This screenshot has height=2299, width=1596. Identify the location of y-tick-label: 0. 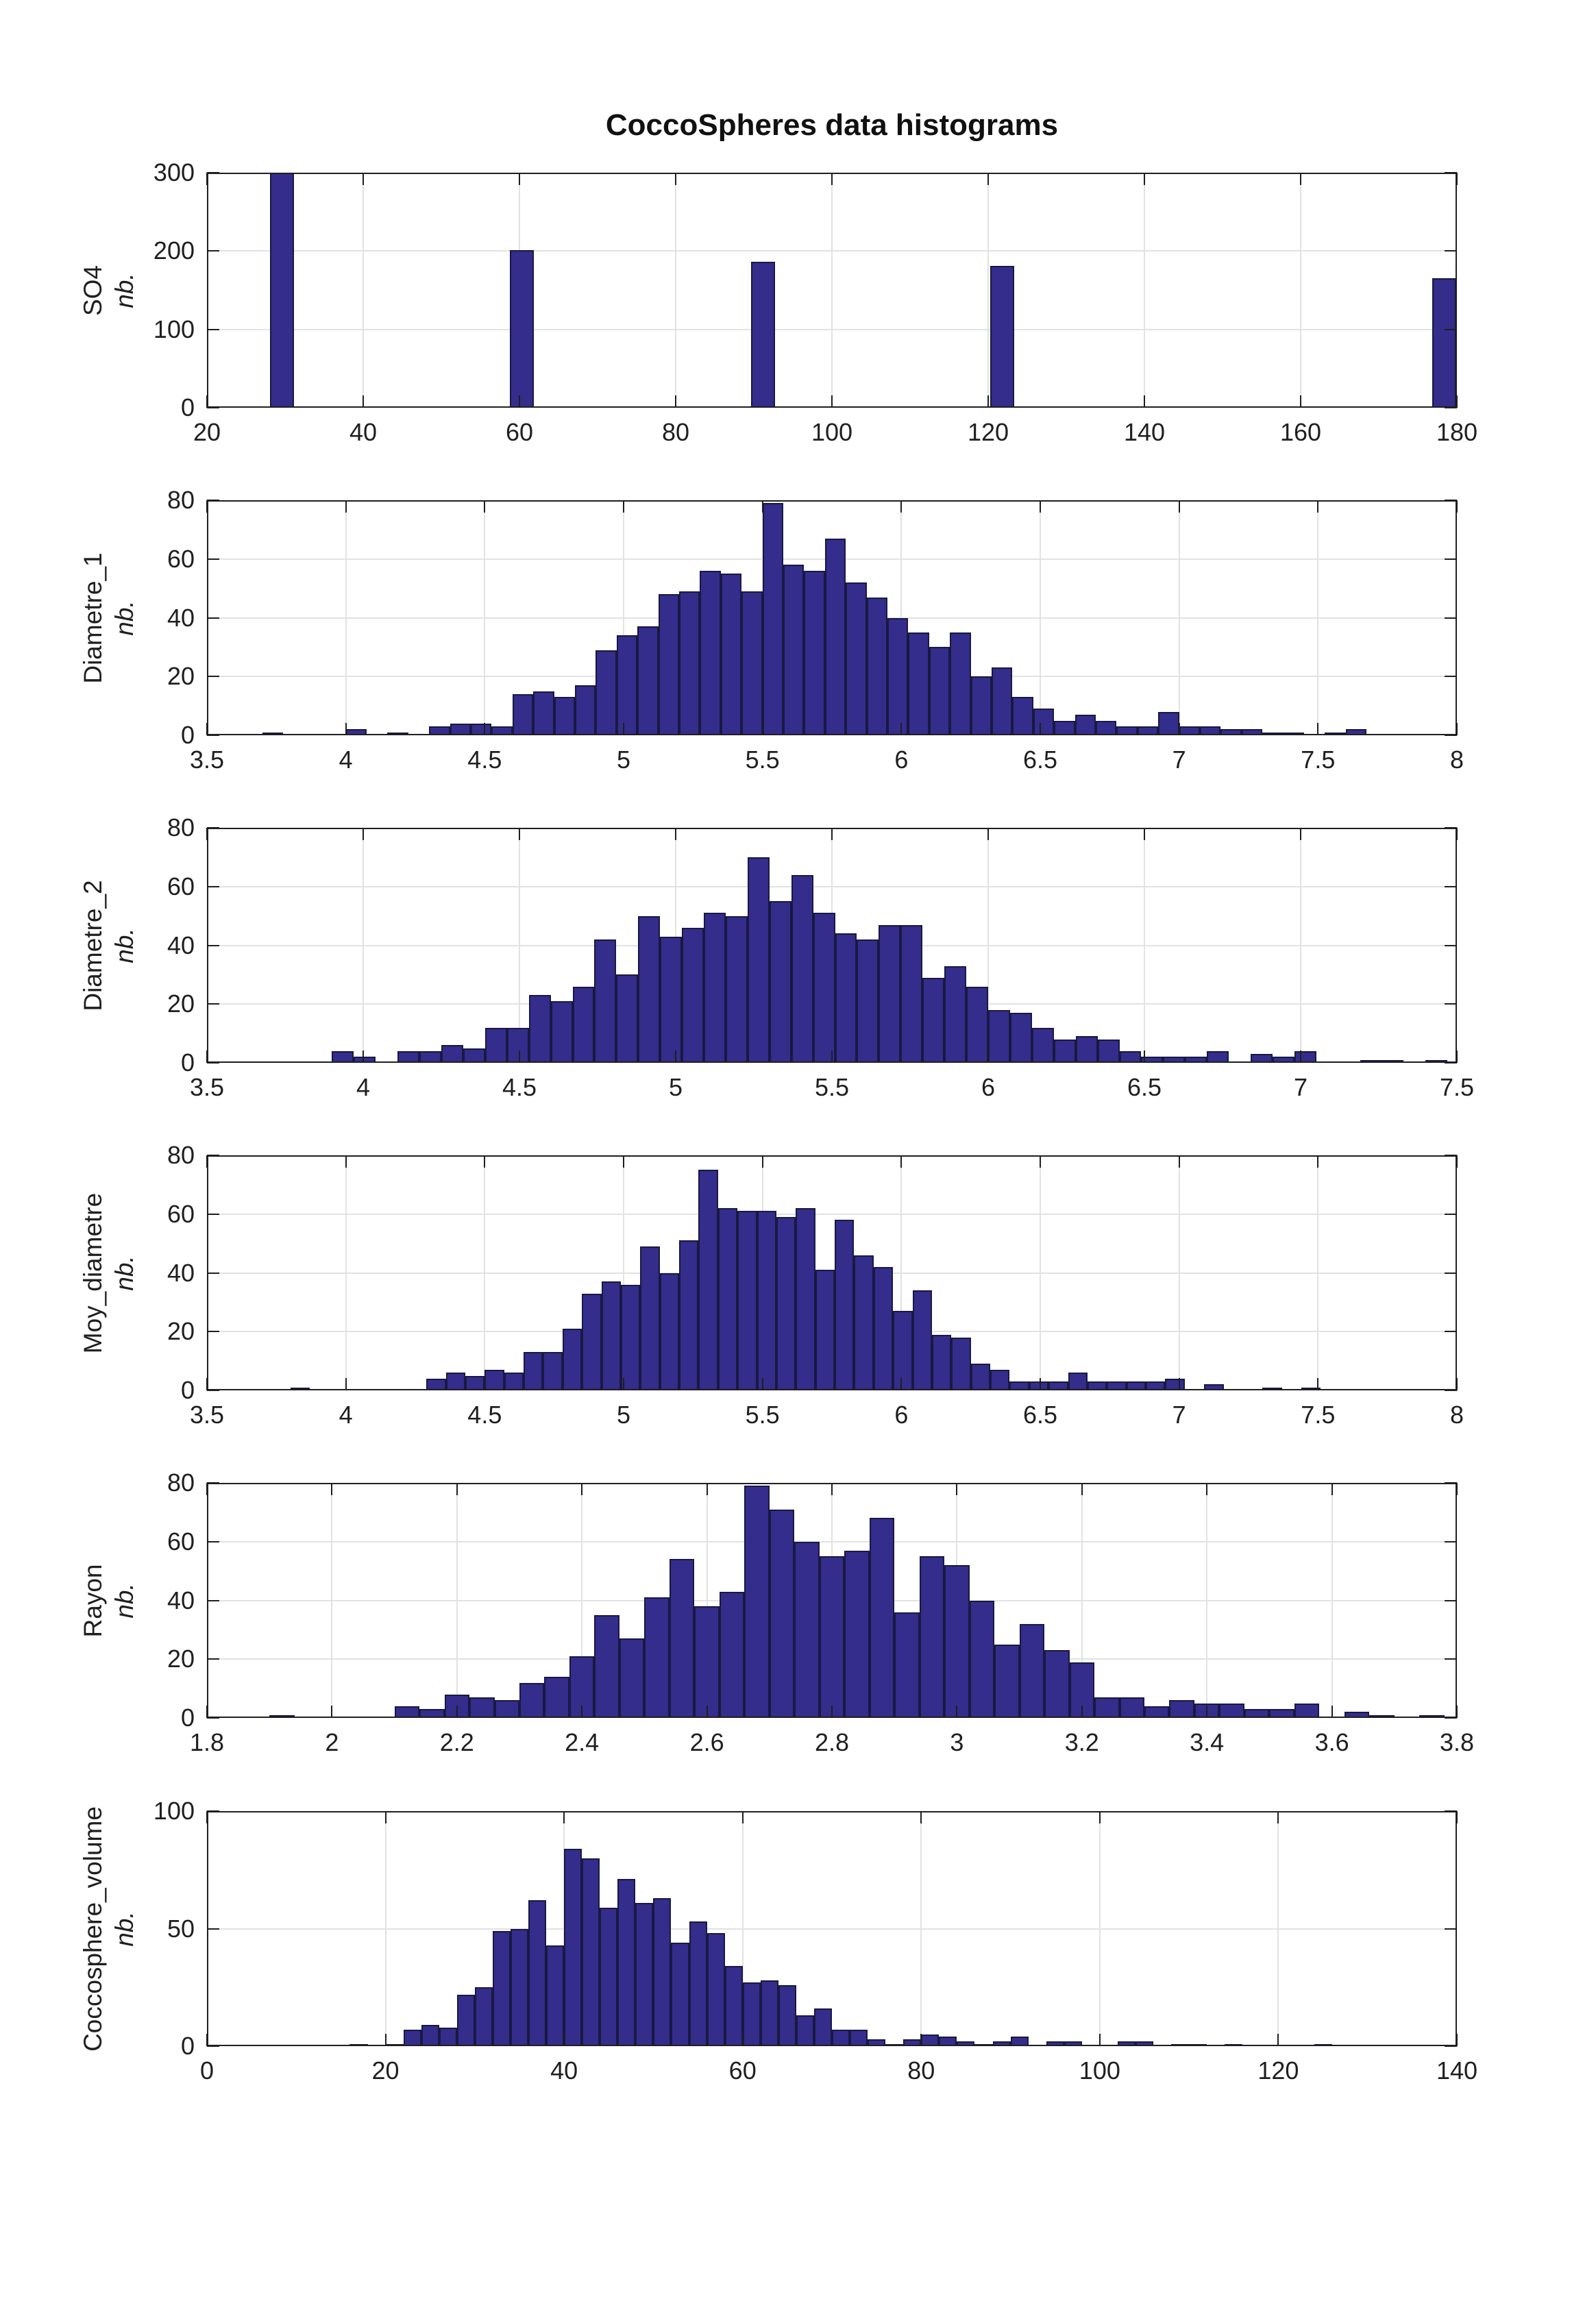
(187, 1390).